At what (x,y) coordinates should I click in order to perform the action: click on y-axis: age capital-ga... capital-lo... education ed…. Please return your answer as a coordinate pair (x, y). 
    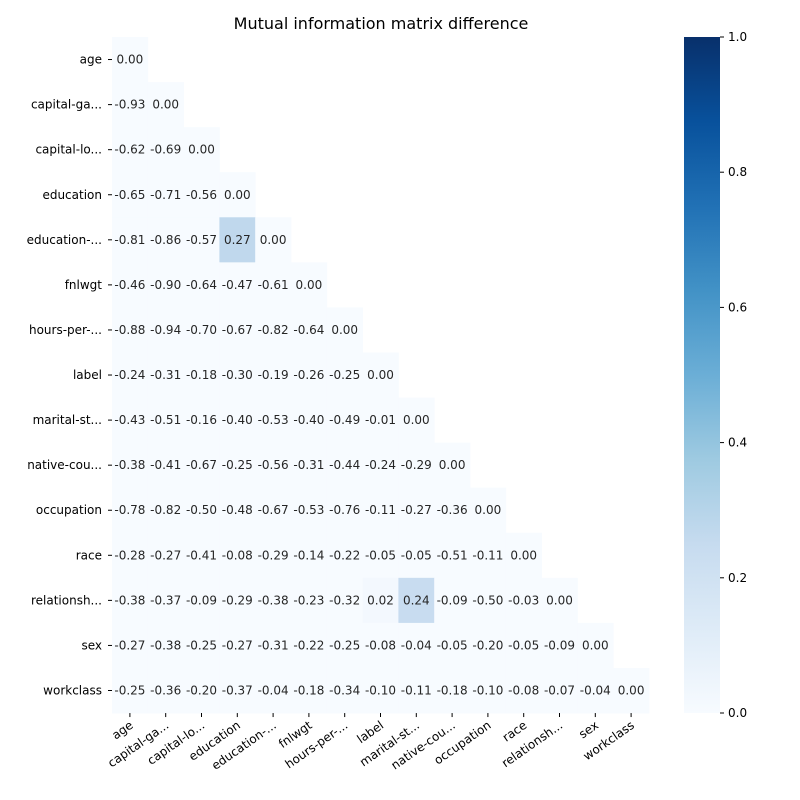
    Looking at the image, I should click on (69, 375).